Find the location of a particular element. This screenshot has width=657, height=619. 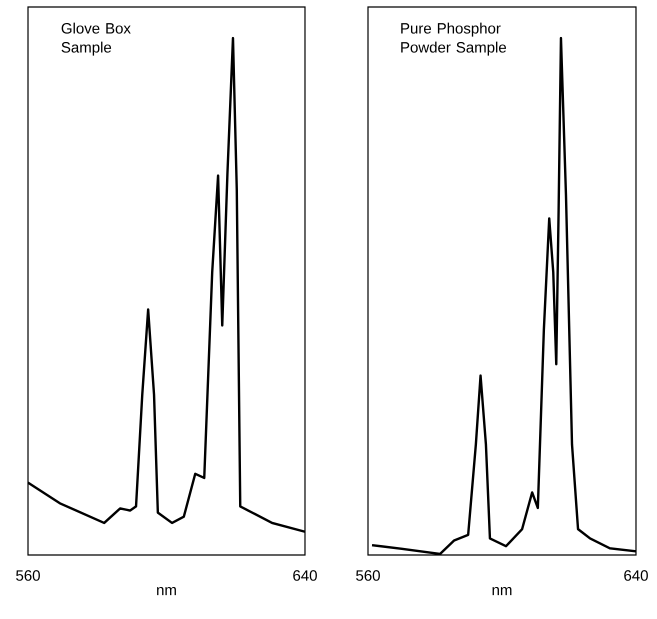

chart-title: Glove Box Sample is located at coordinates (96, 39).